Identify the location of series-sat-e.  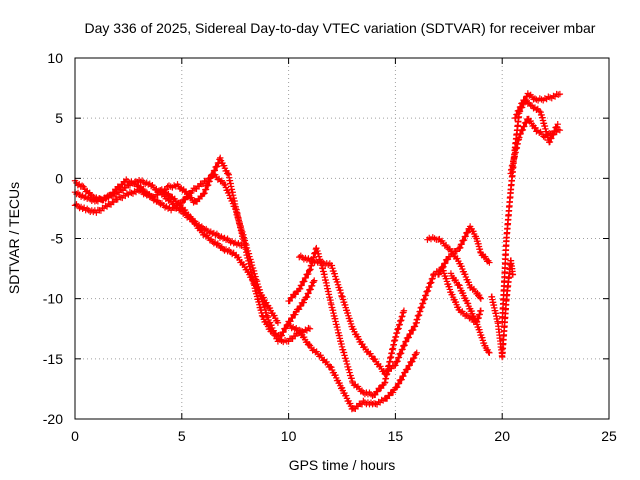
(346, 321).